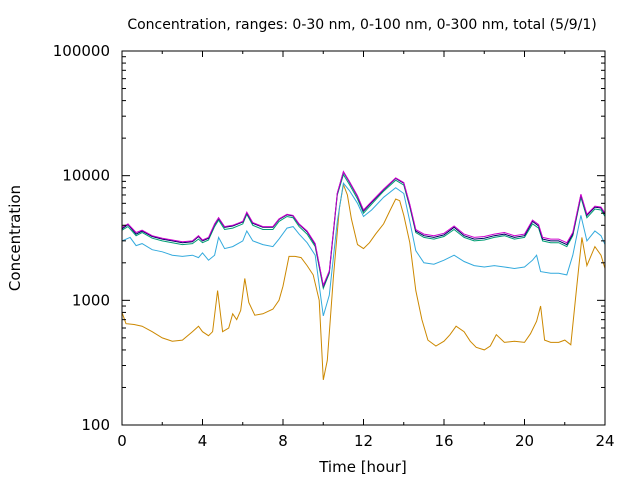 This screenshot has height=480, width=640. I want to click on x-tick-label: 12, so click(363, 441).